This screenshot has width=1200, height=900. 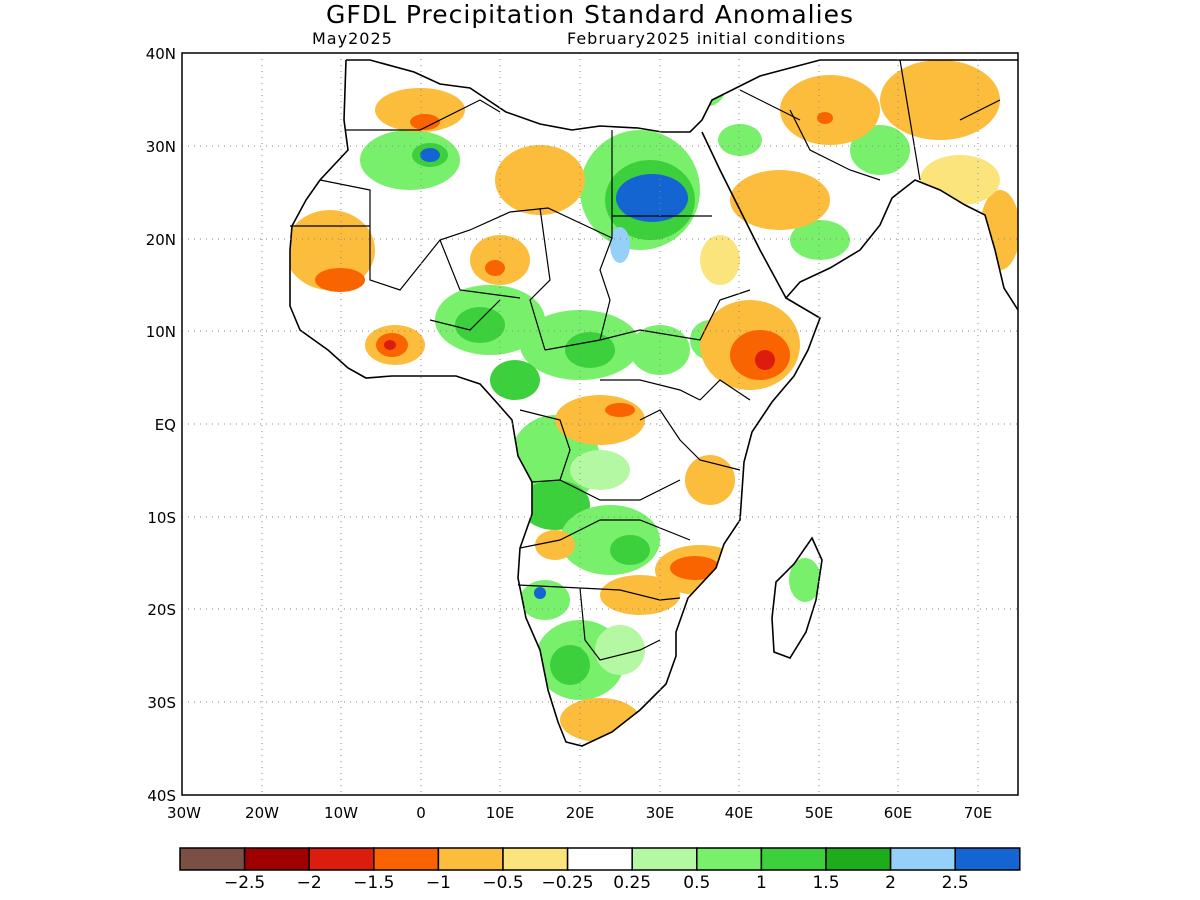 I want to click on lon-label-20w: 20W, so click(x=262, y=813).